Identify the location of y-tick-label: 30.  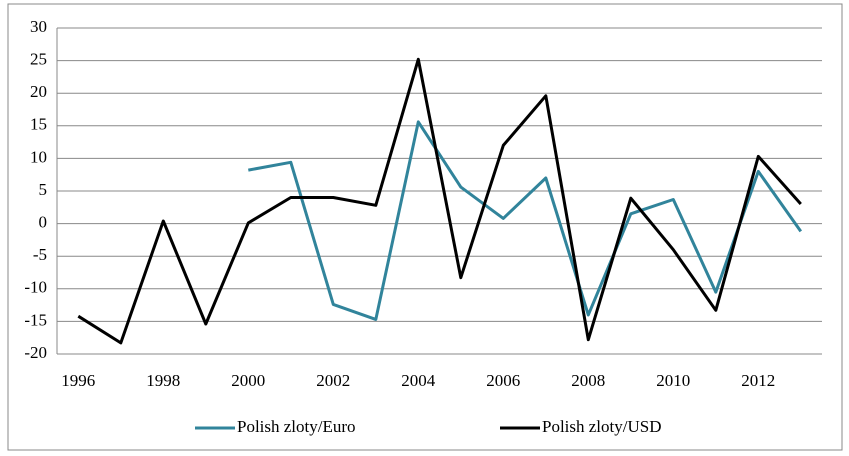
(38, 26).